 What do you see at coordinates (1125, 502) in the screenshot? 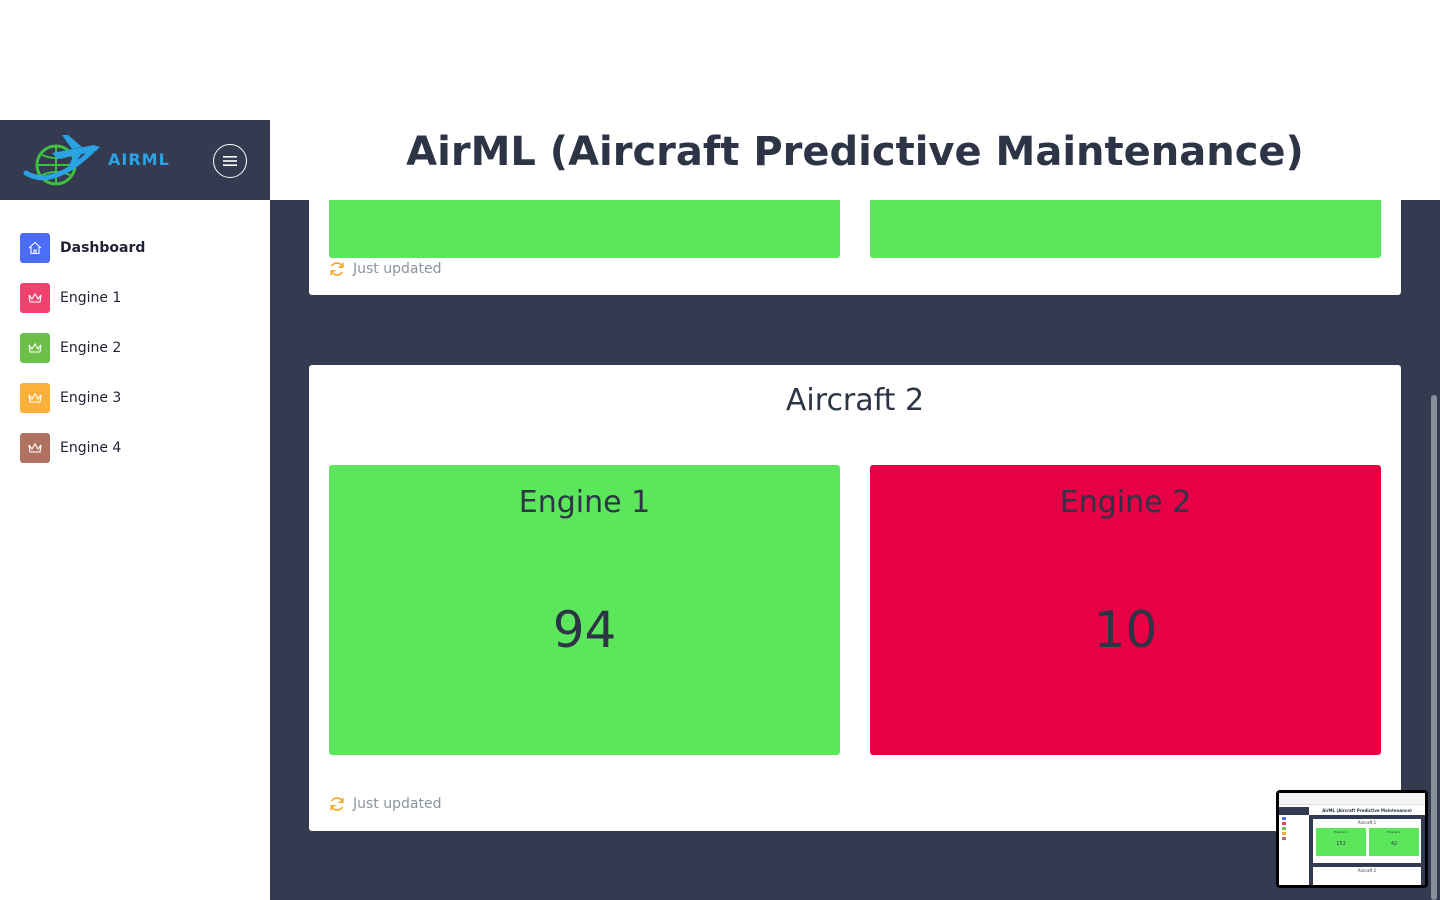
I see `engine-name: Engine 2` at bounding box center [1125, 502].